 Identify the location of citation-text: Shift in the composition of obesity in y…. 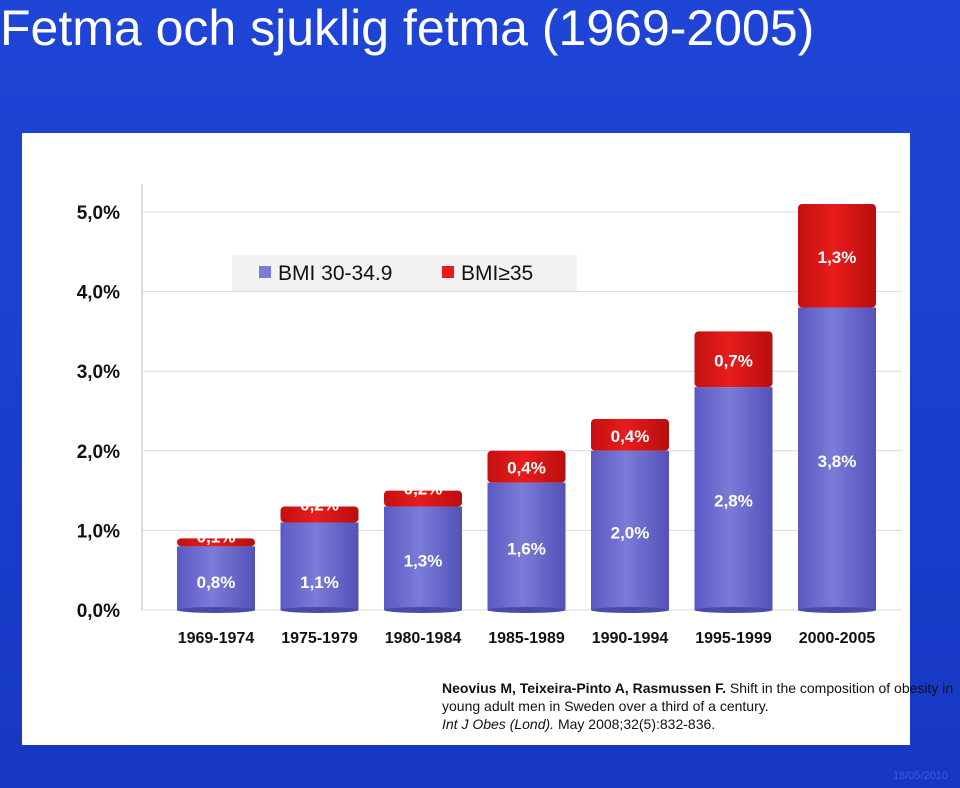
(698, 697).